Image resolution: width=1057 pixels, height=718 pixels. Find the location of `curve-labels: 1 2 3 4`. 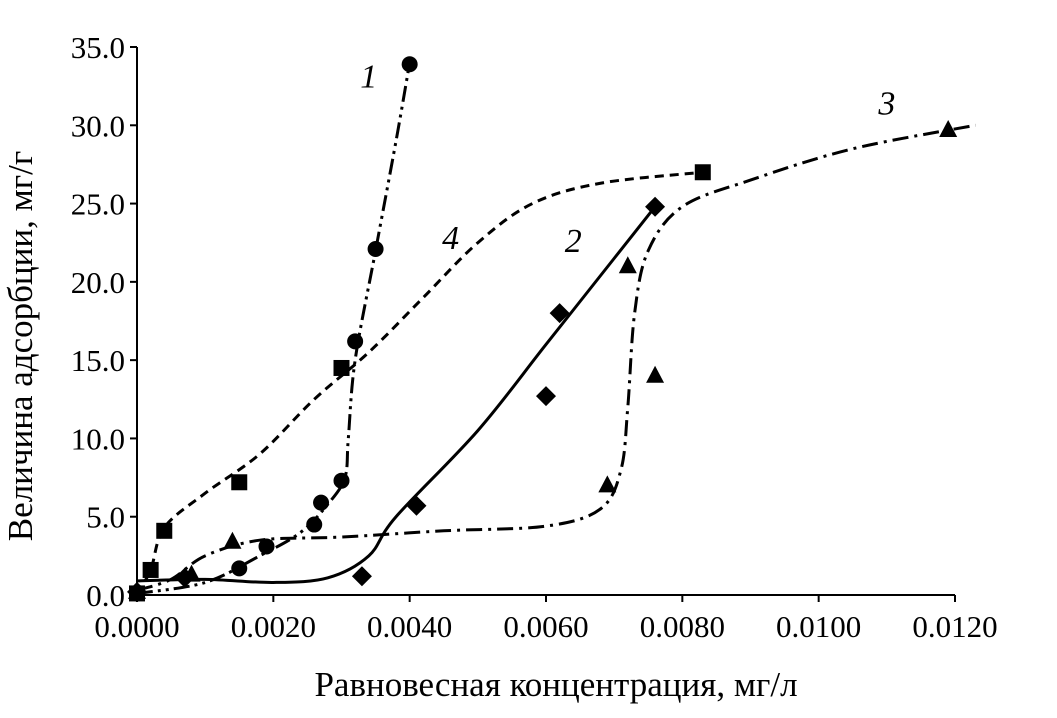

curve-labels: 1 2 3 4 is located at coordinates (627, 159).